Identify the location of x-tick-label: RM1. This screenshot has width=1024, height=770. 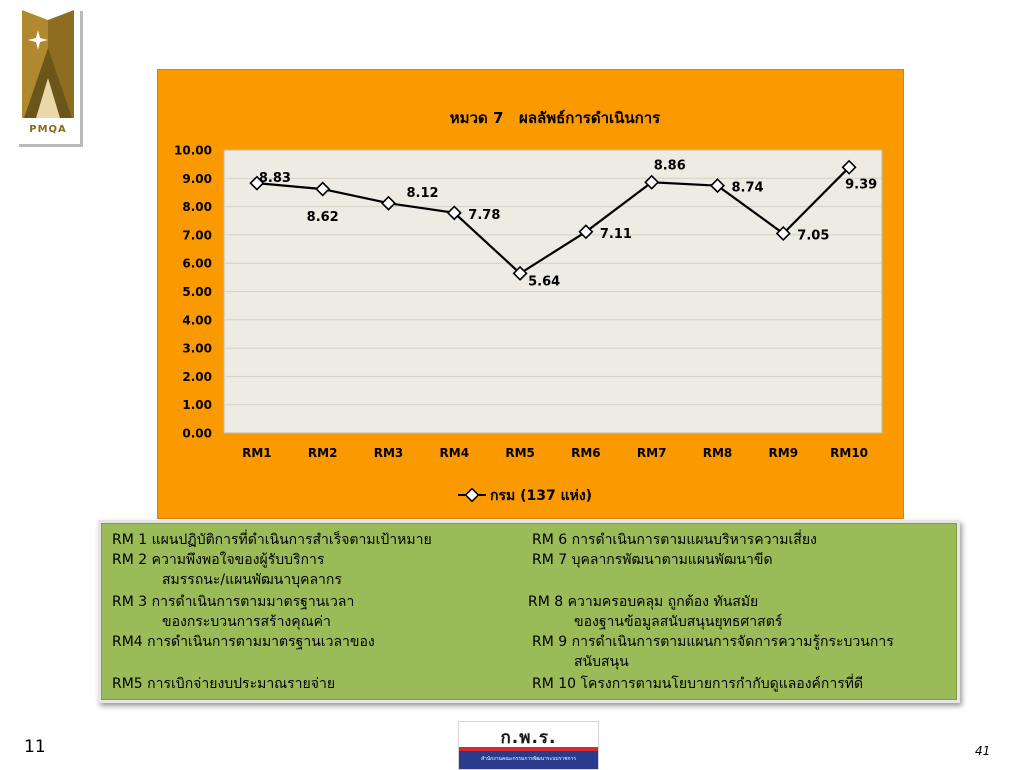
(257, 453).